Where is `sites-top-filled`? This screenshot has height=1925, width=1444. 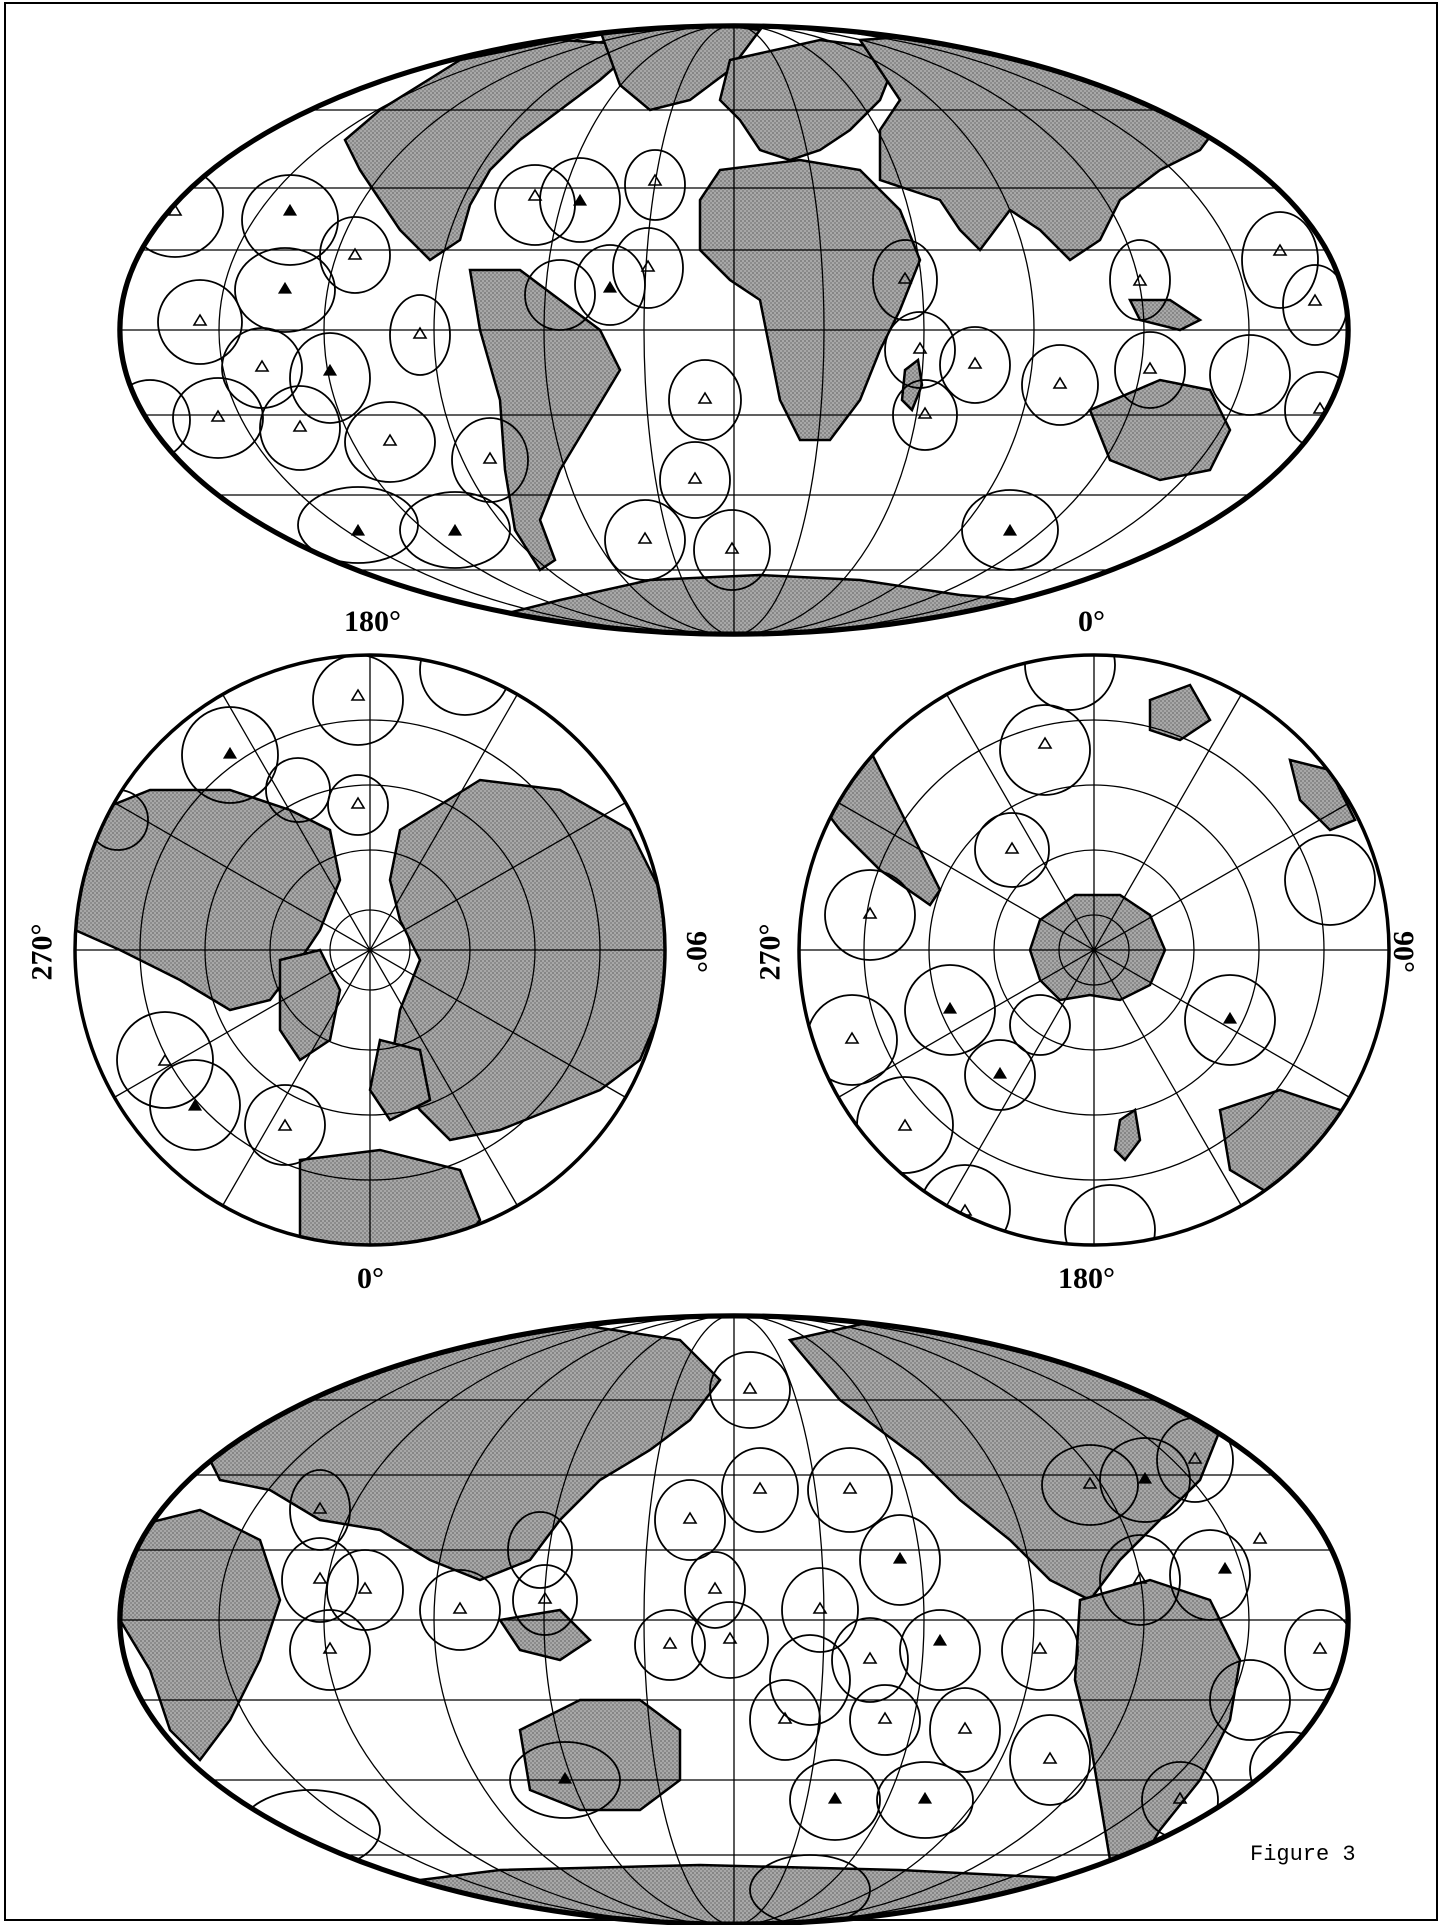 sites-top-filled is located at coordinates (647, 364).